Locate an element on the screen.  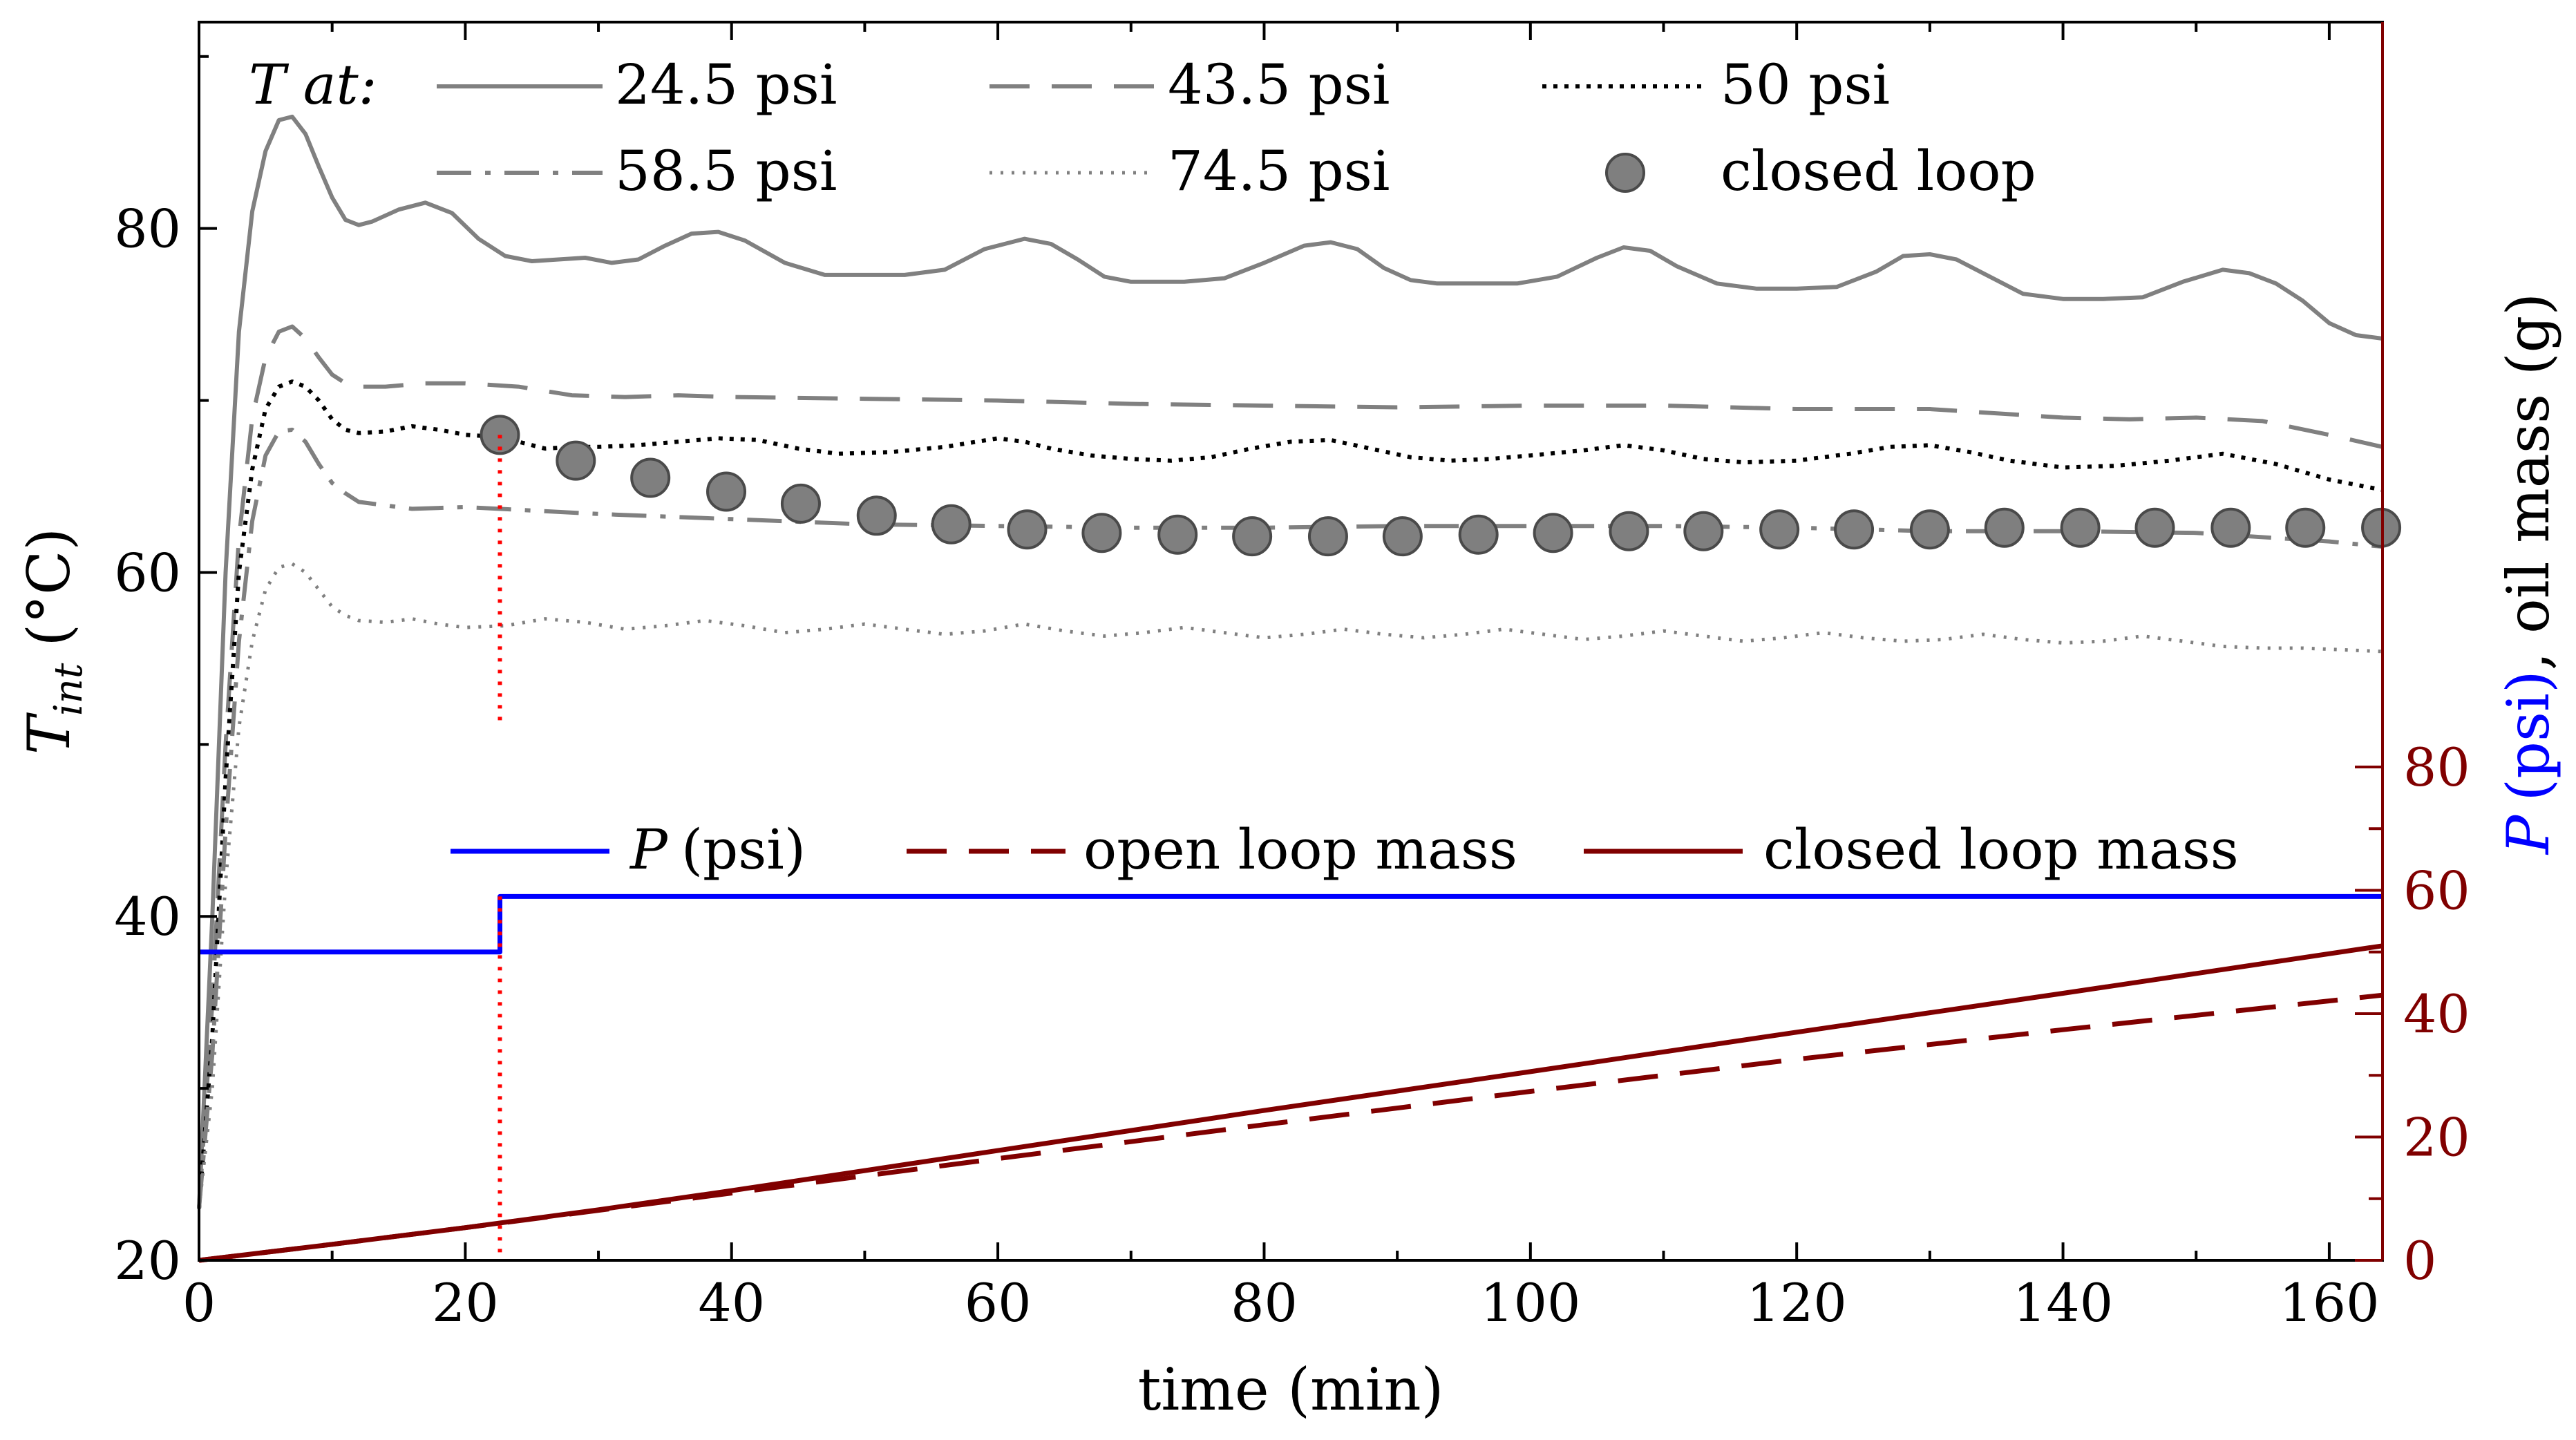
legend-pressure-mass: P (psi) open loop mass closed loop mass is located at coordinates (1345, 849).